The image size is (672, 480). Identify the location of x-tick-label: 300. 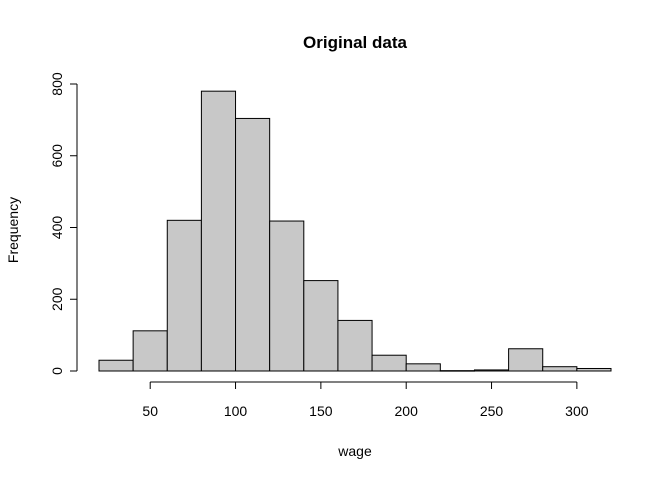
(577, 411).